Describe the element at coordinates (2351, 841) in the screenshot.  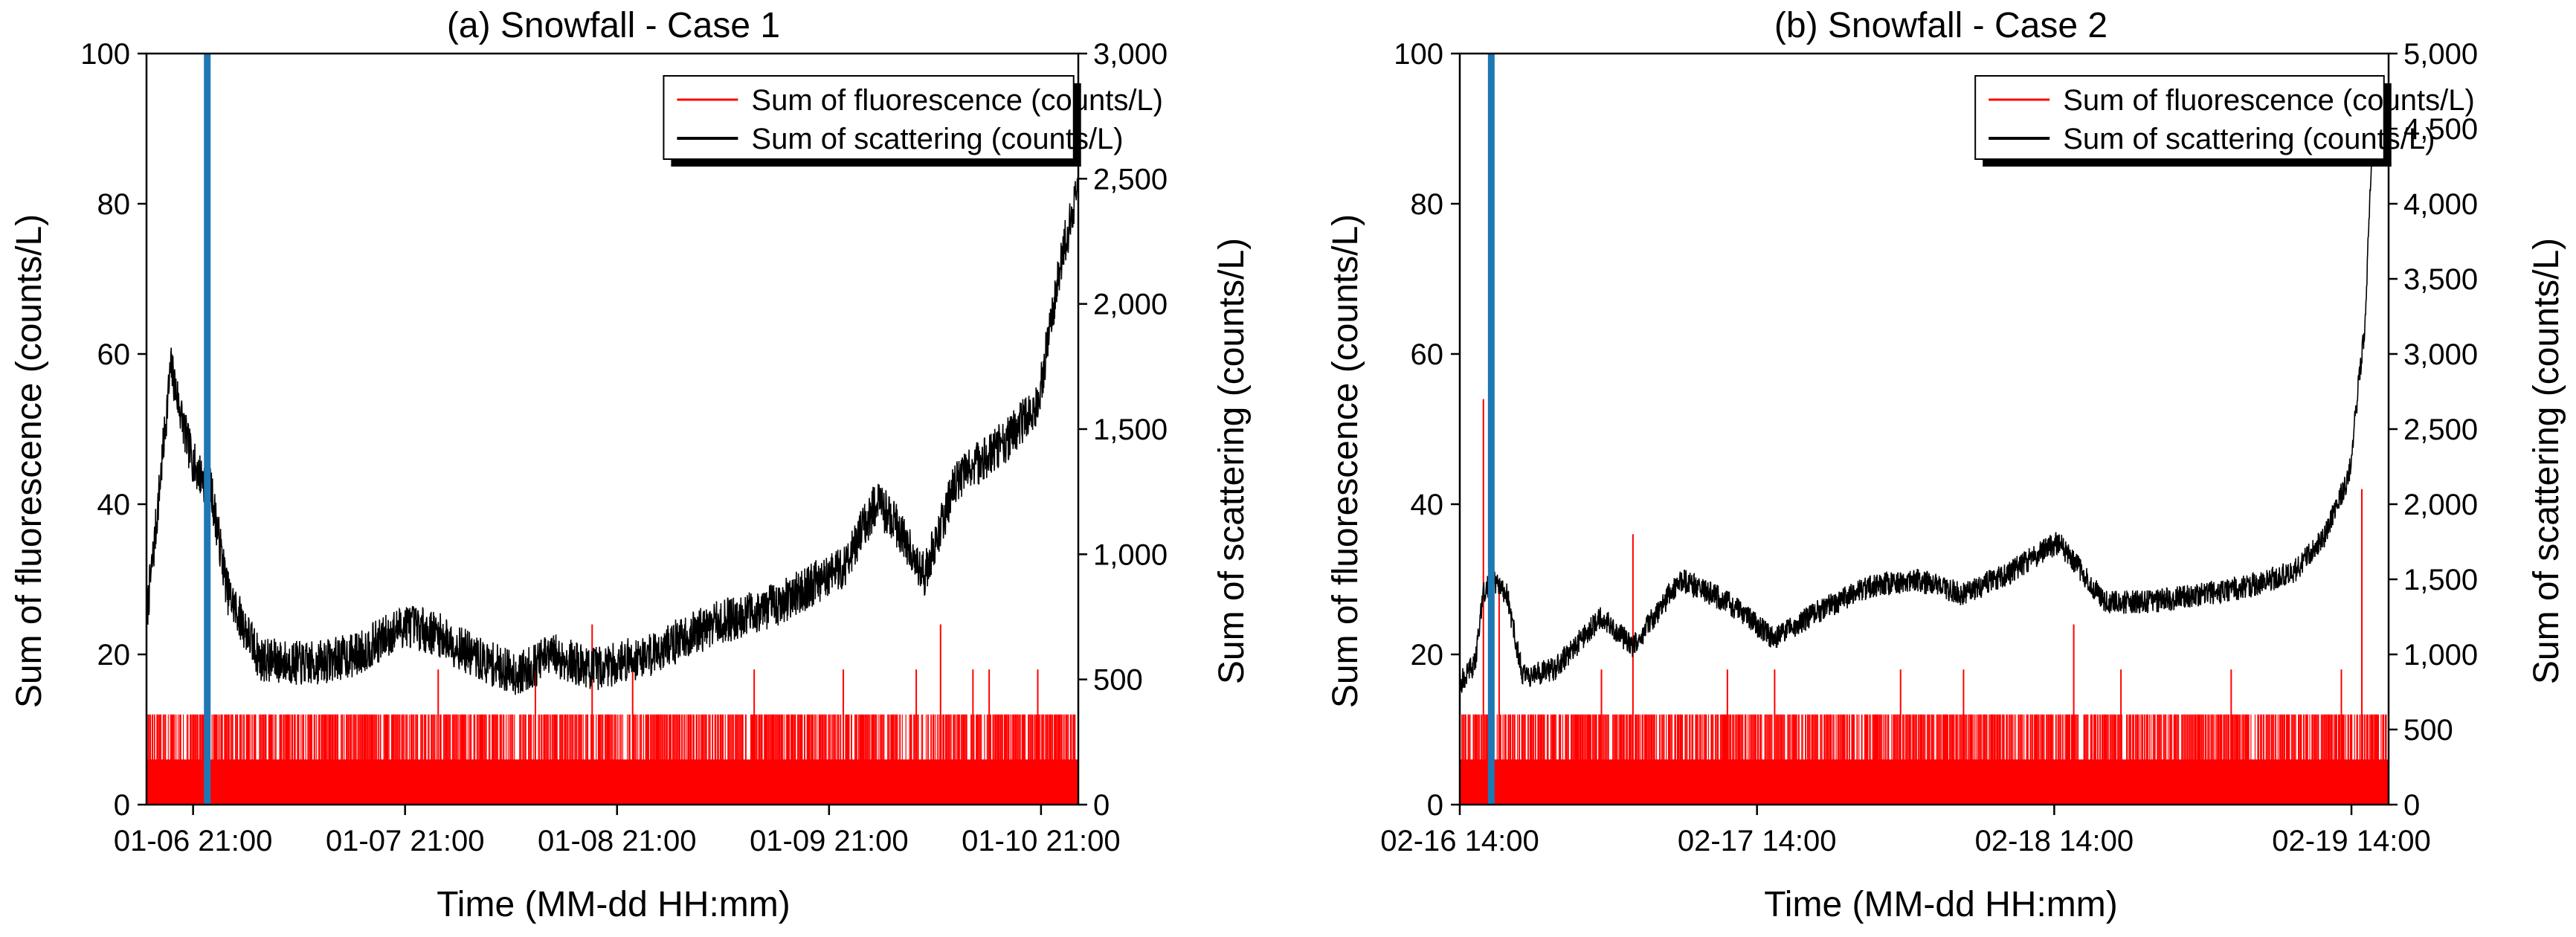
I see `x-tick-label: 02-19 14:00` at that location.